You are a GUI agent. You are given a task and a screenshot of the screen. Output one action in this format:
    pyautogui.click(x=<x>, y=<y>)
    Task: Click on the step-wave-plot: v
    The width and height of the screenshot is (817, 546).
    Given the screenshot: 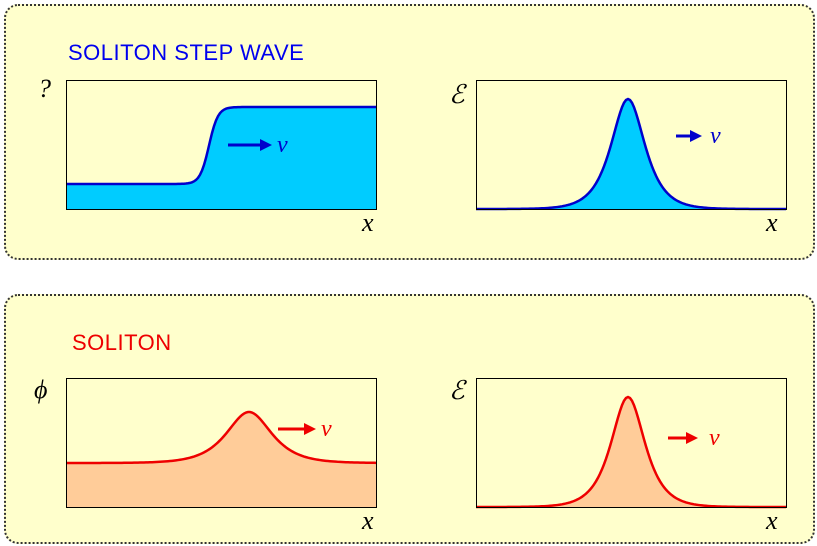 What is the action you would take?
    pyautogui.click(x=221, y=145)
    